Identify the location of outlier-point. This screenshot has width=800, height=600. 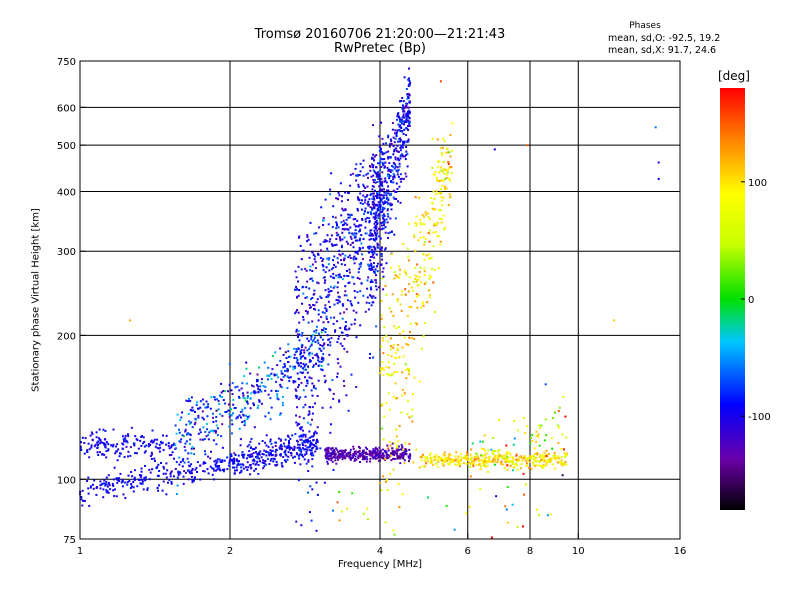
(494, 149).